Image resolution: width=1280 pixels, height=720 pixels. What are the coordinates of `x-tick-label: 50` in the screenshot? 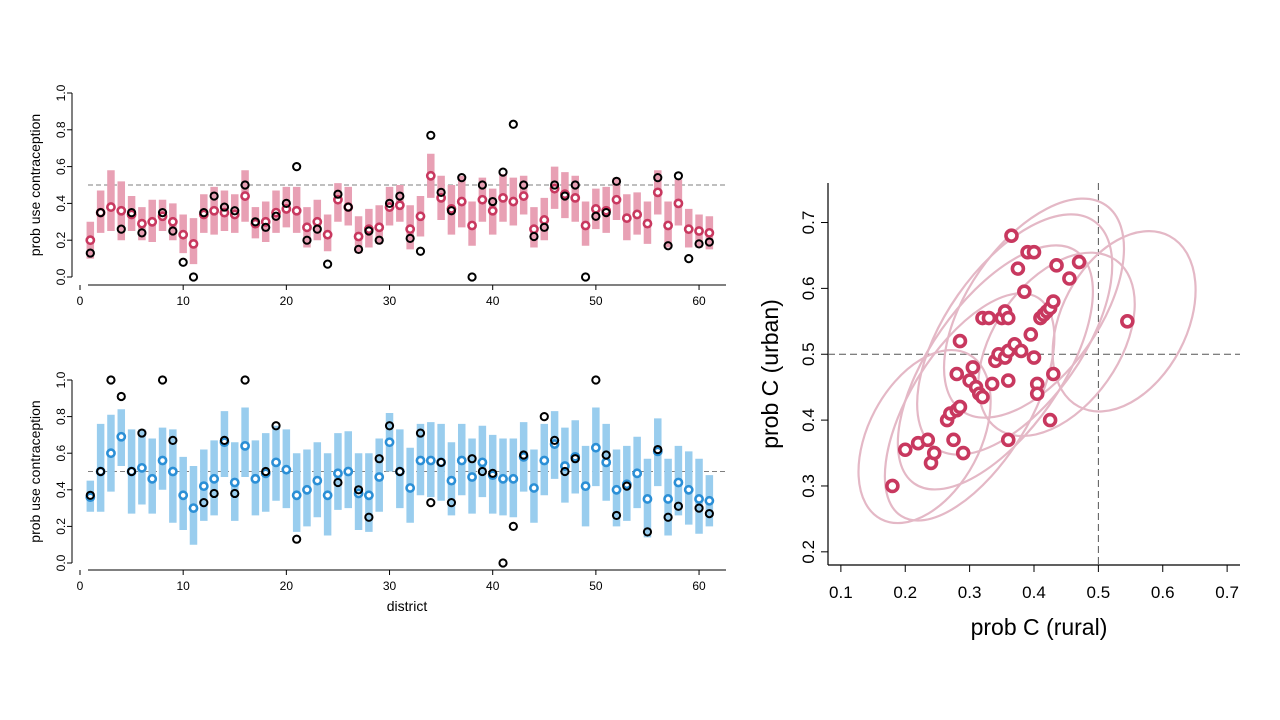 It's located at (596, 586).